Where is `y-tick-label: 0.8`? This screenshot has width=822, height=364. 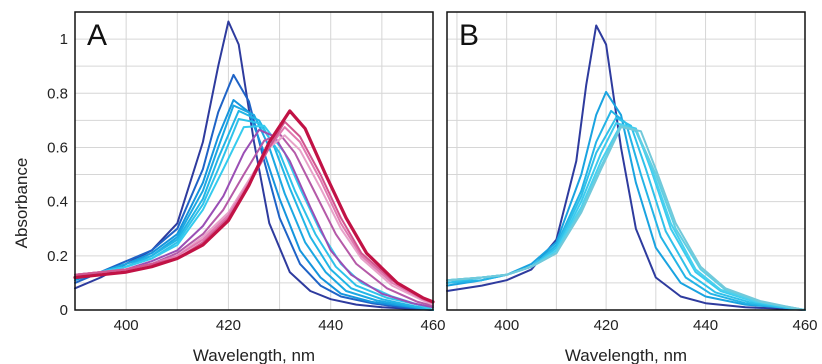
y-tick-label: 0.8 is located at coordinates (57, 93).